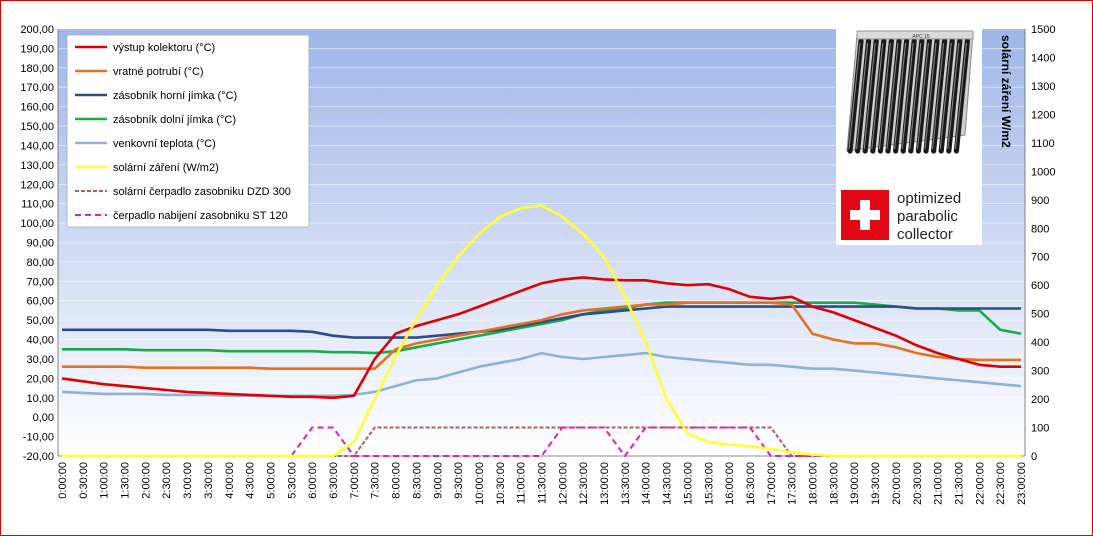 The width and height of the screenshot is (1093, 536). What do you see at coordinates (626, 483) in the screenshot?
I see `x-tick-label: 13:30:00` at bounding box center [626, 483].